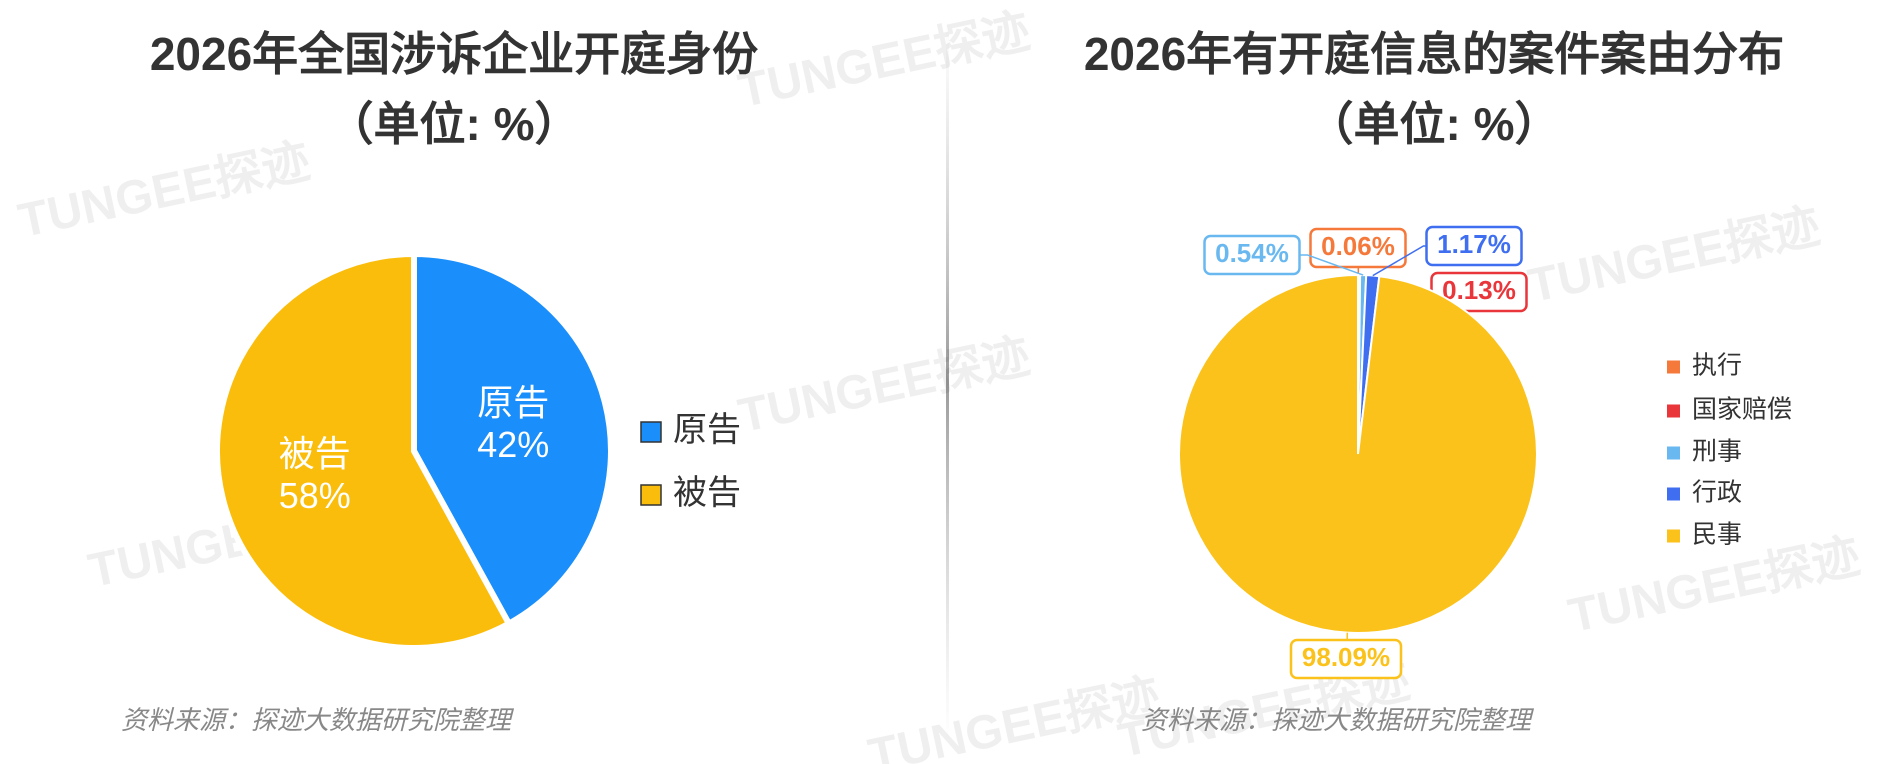  What do you see at coordinates (947, 380) in the screenshot?
I see `divider` at bounding box center [947, 380].